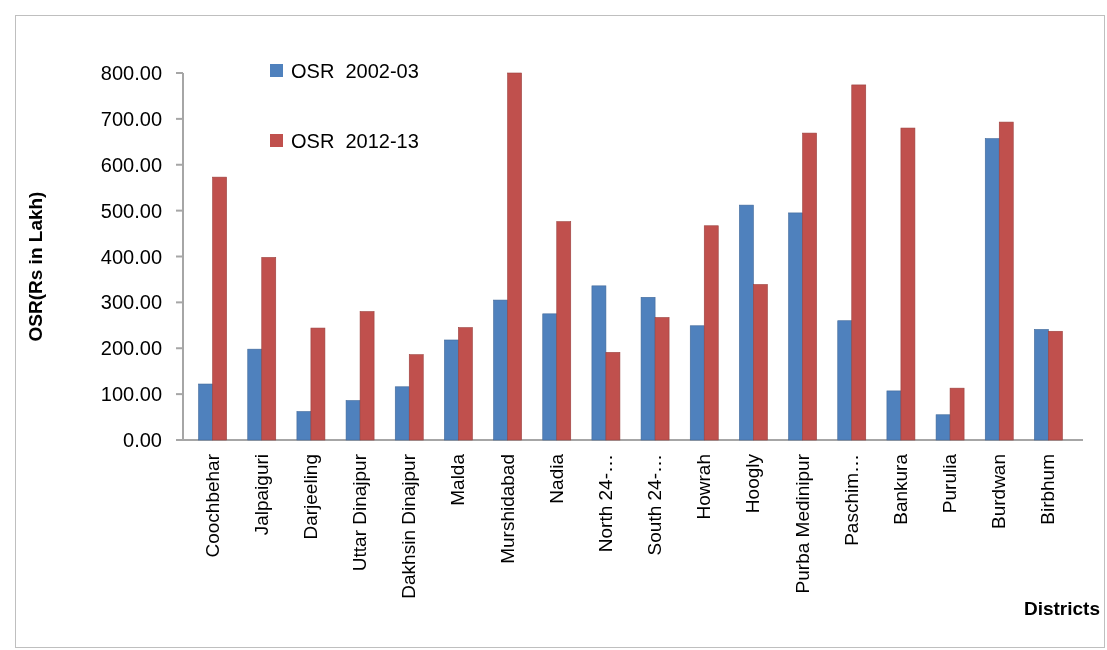  Describe the element at coordinates (131, 394) in the screenshot. I see `y-tick-label: 100.00` at that location.